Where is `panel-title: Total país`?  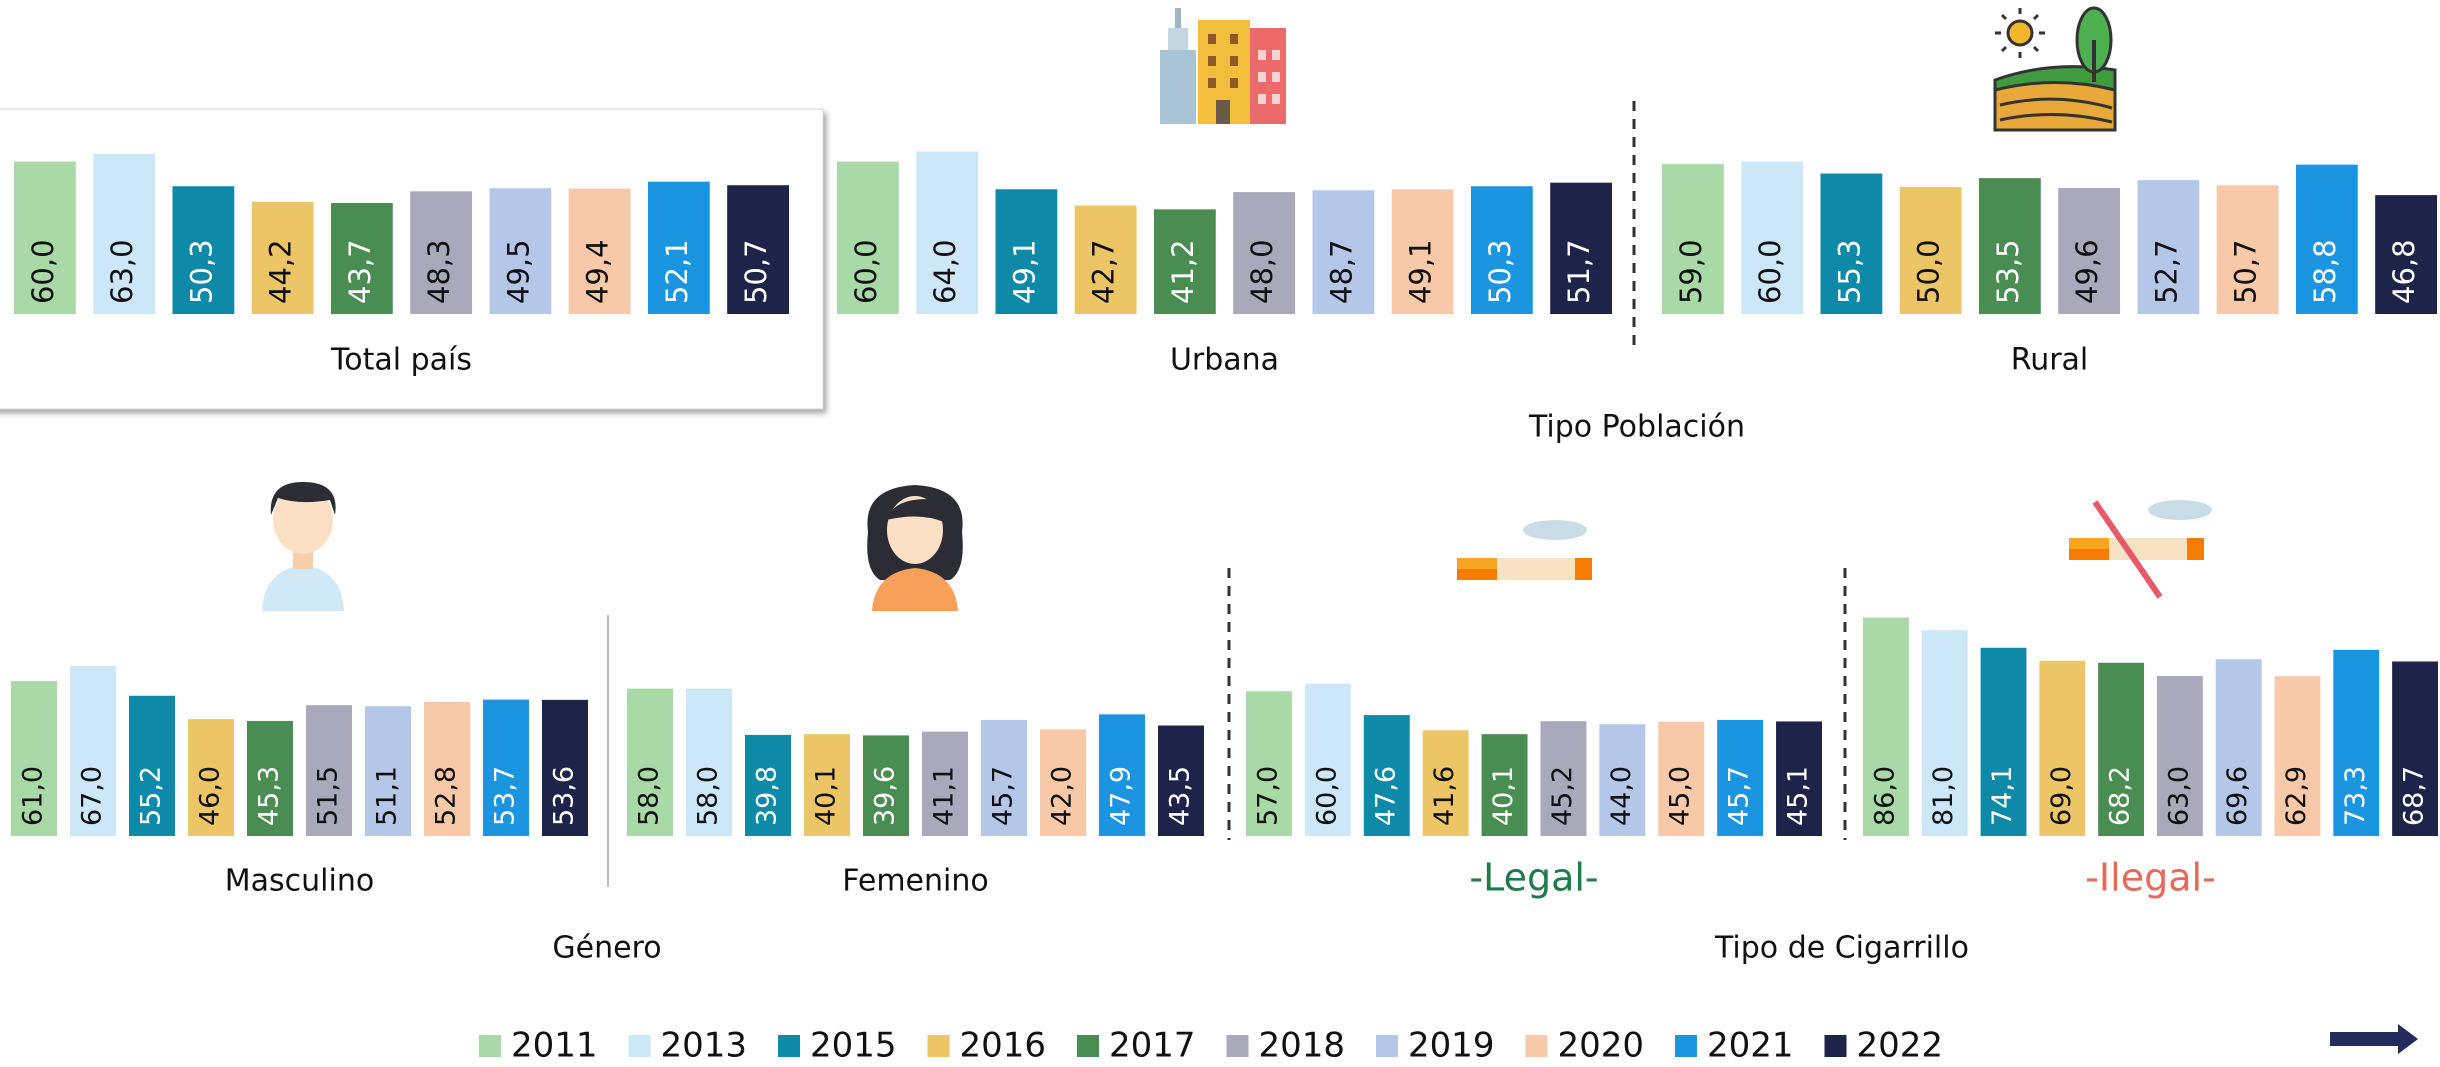 panel-title: Total país is located at coordinates (401, 360).